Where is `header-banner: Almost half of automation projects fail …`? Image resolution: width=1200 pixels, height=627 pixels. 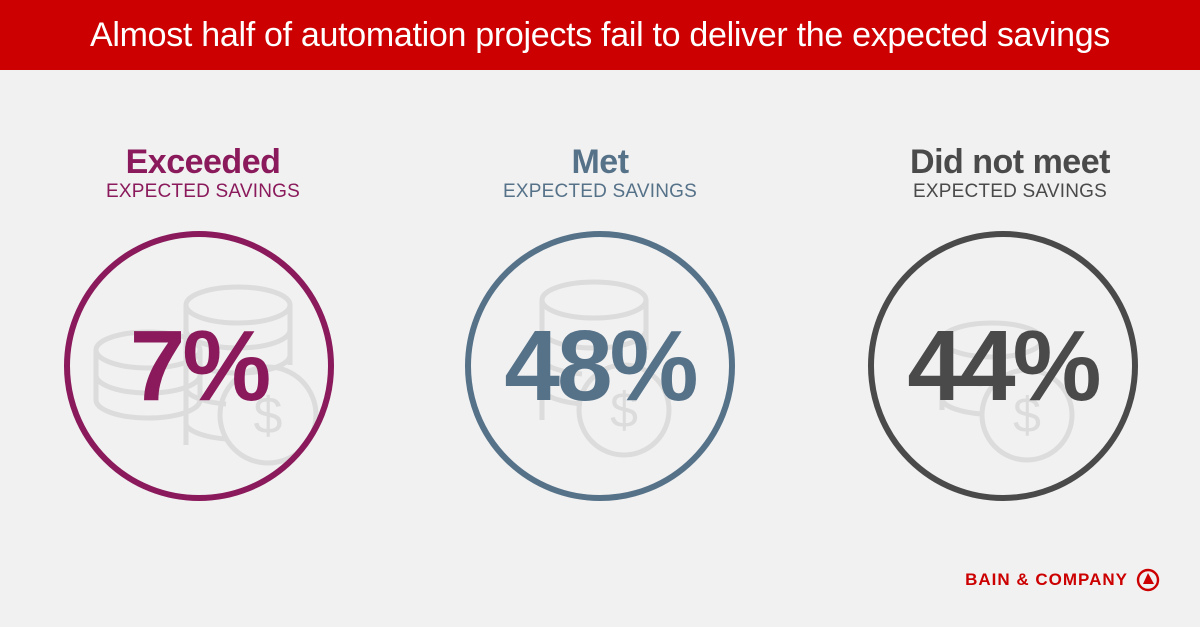
header-banner: Almost half of automation projects fail … is located at coordinates (600, 35).